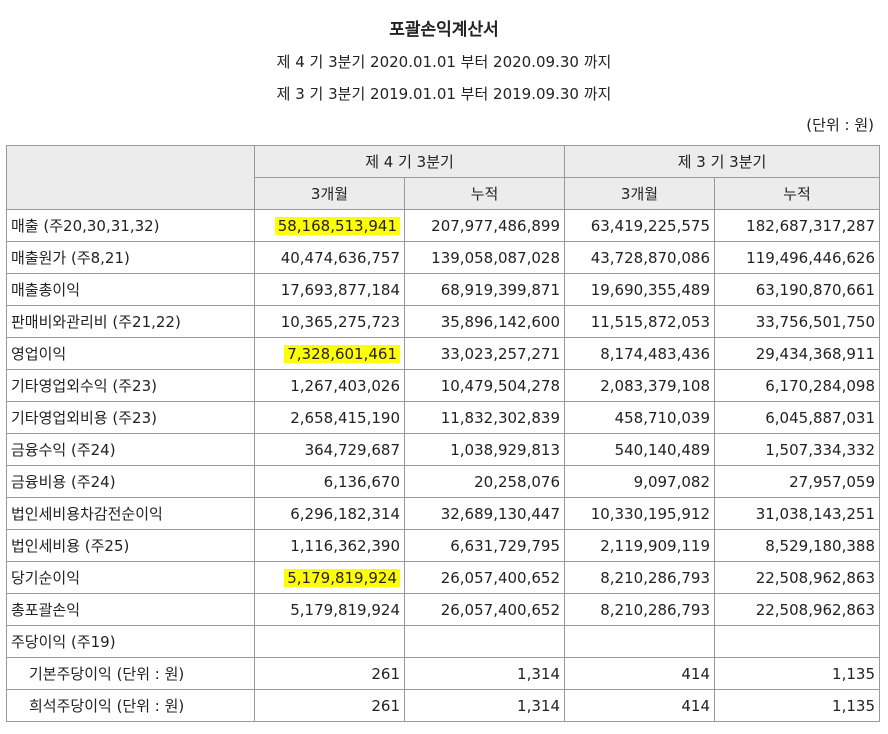 This screenshot has width=888, height=734. Describe the element at coordinates (797, 353) in the screenshot. I see `value-cell-pcum: 29,434,368,911` at that location.